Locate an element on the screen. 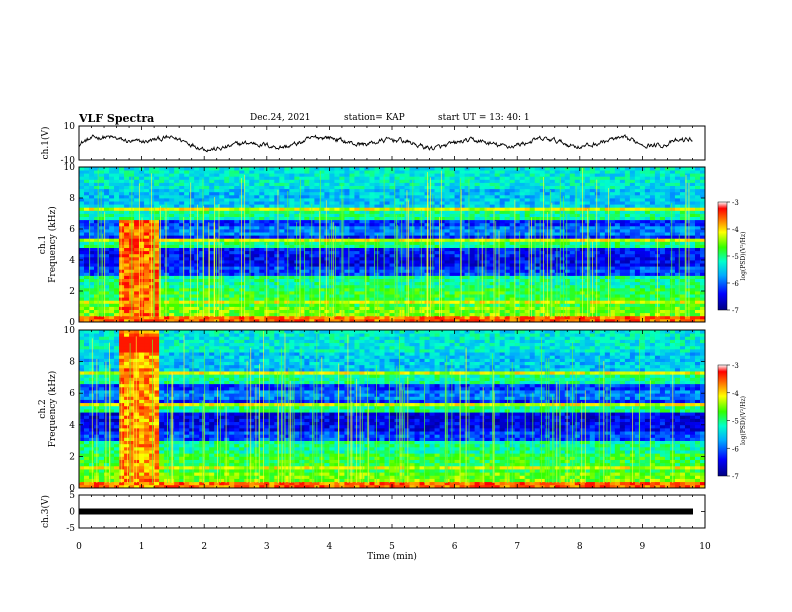 The height and width of the screenshot is (612, 792). ch2-spectrogram-ytick-label: 8 is located at coordinates (72, 363).